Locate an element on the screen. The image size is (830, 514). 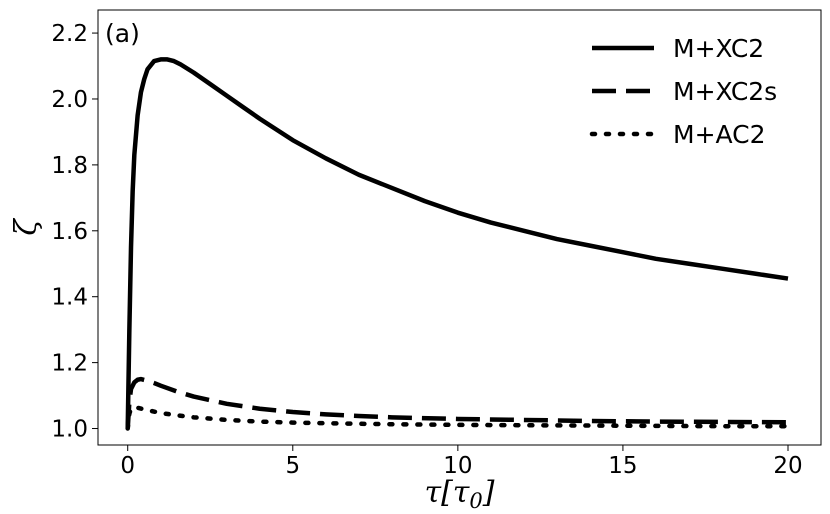
x-axis-label-close: ] is located at coordinates (488, 492).